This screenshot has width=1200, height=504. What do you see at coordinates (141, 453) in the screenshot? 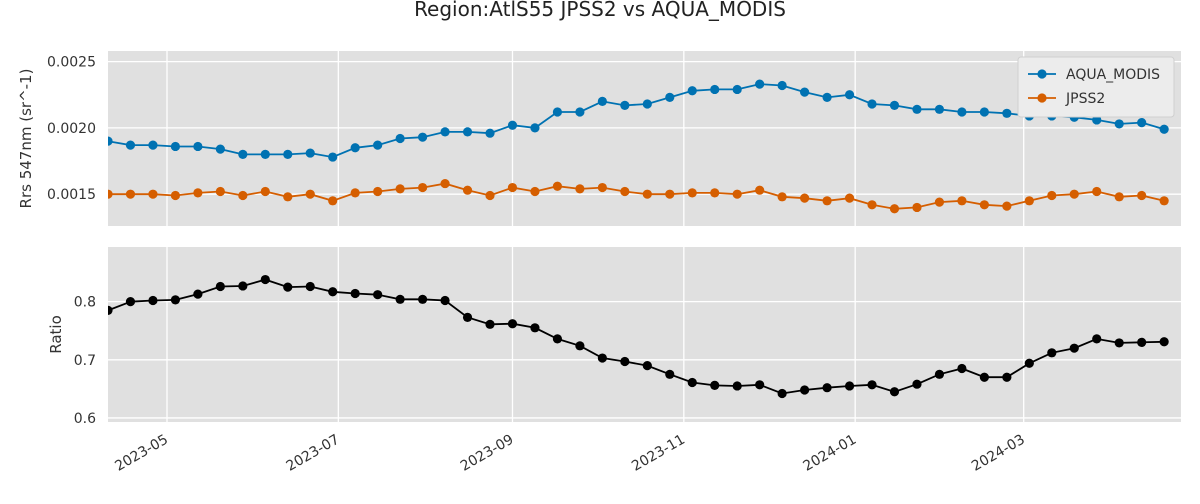
I see `x-tick-label: 2023-05` at bounding box center [141, 453].